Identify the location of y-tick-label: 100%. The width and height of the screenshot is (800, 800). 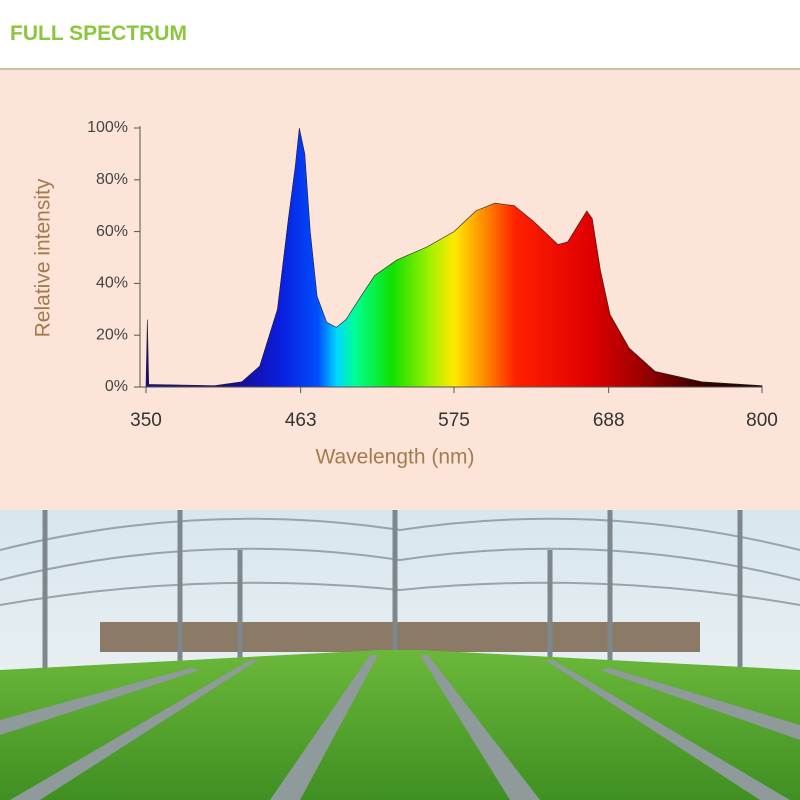
(107, 127).